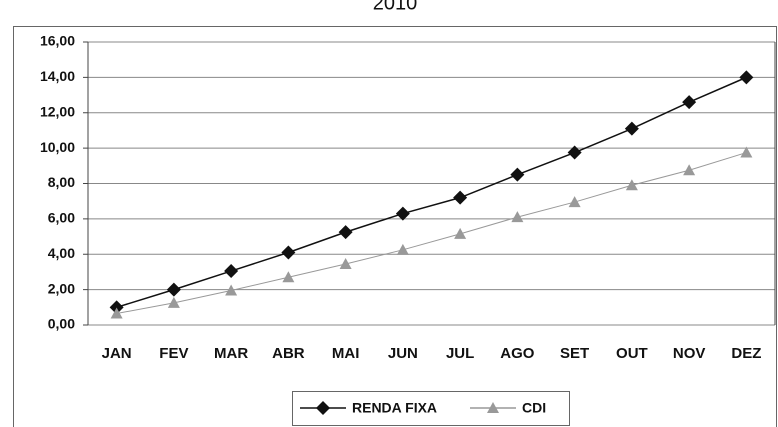 This screenshot has height=427, width=778. What do you see at coordinates (61, 218) in the screenshot?
I see `y-tick-label: 6,00` at bounding box center [61, 218].